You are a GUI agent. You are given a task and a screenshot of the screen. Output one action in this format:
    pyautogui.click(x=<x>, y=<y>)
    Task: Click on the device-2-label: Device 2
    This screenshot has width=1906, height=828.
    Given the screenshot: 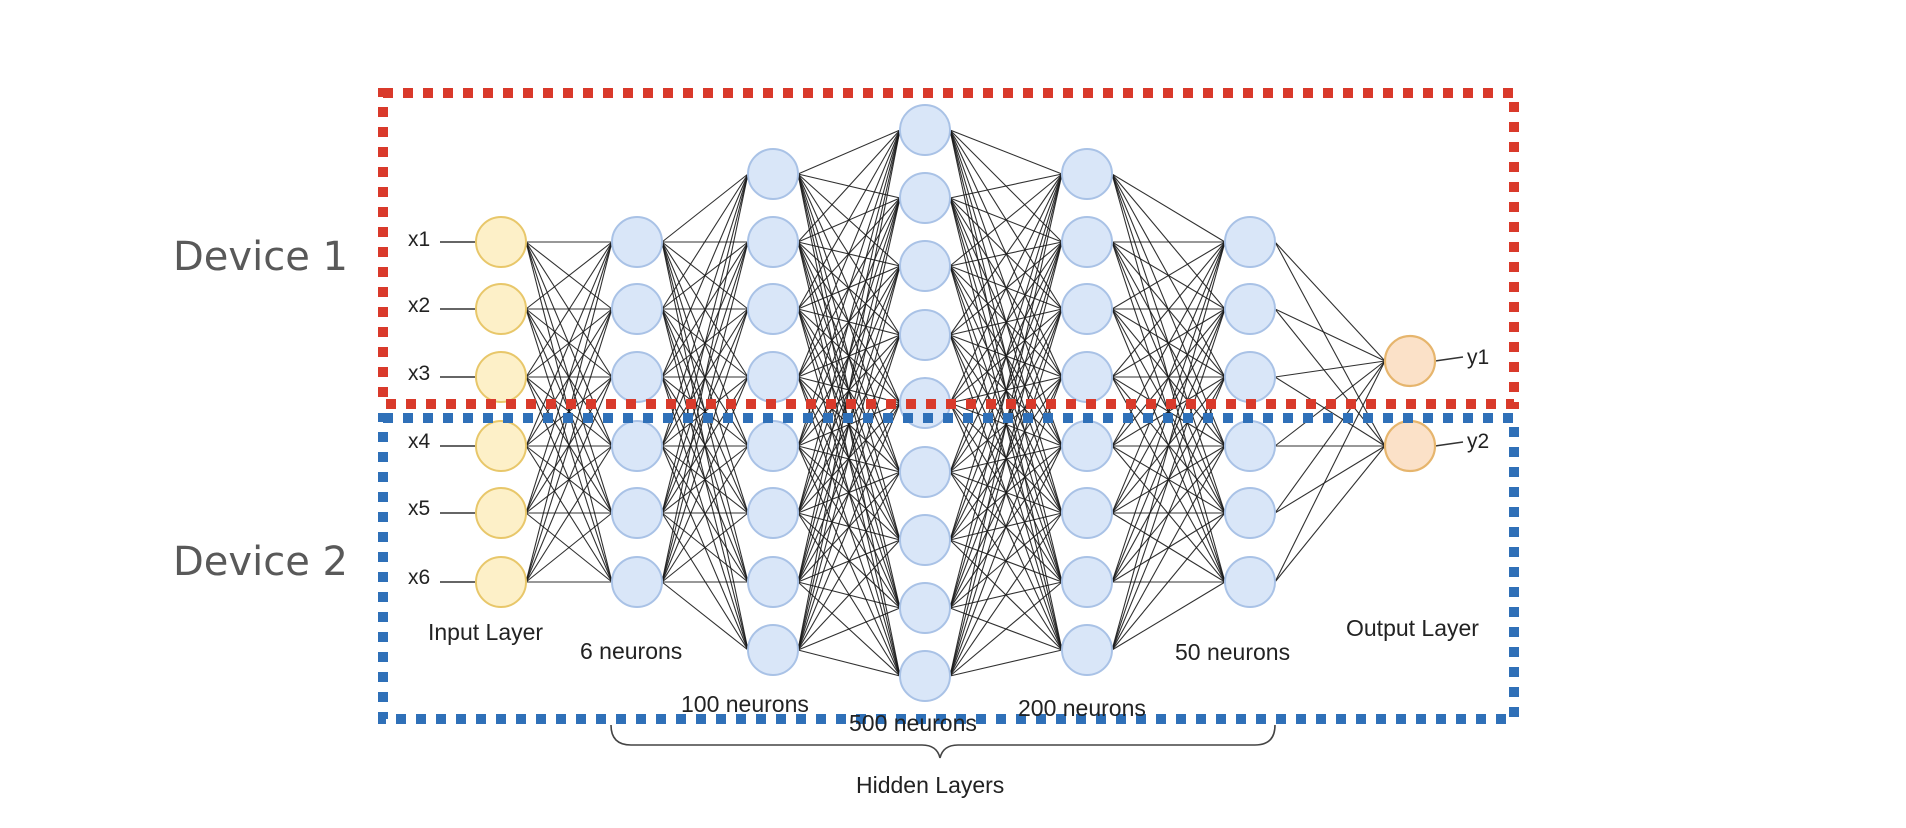 What is the action you would take?
    pyautogui.click(x=260, y=562)
    